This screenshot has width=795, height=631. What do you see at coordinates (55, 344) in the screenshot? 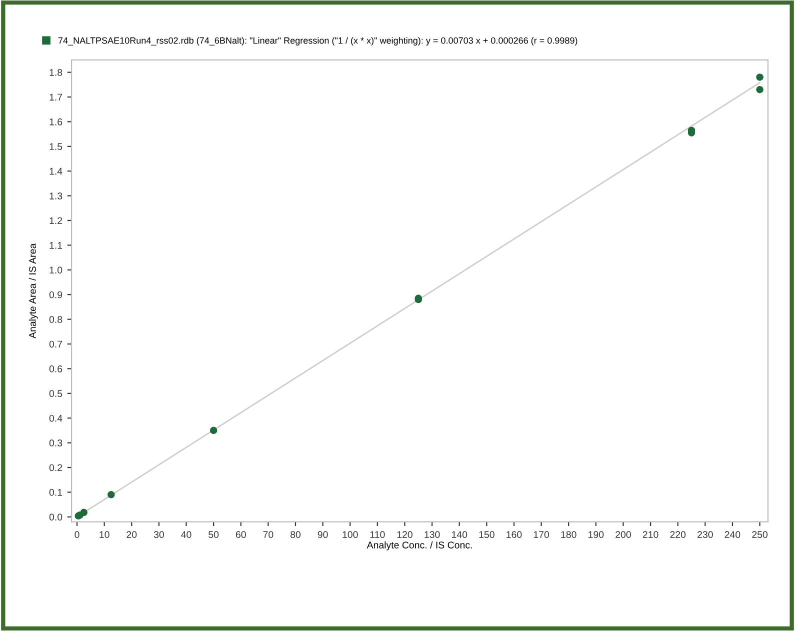
I see `y-tick-label: 0.7` at bounding box center [55, 344].